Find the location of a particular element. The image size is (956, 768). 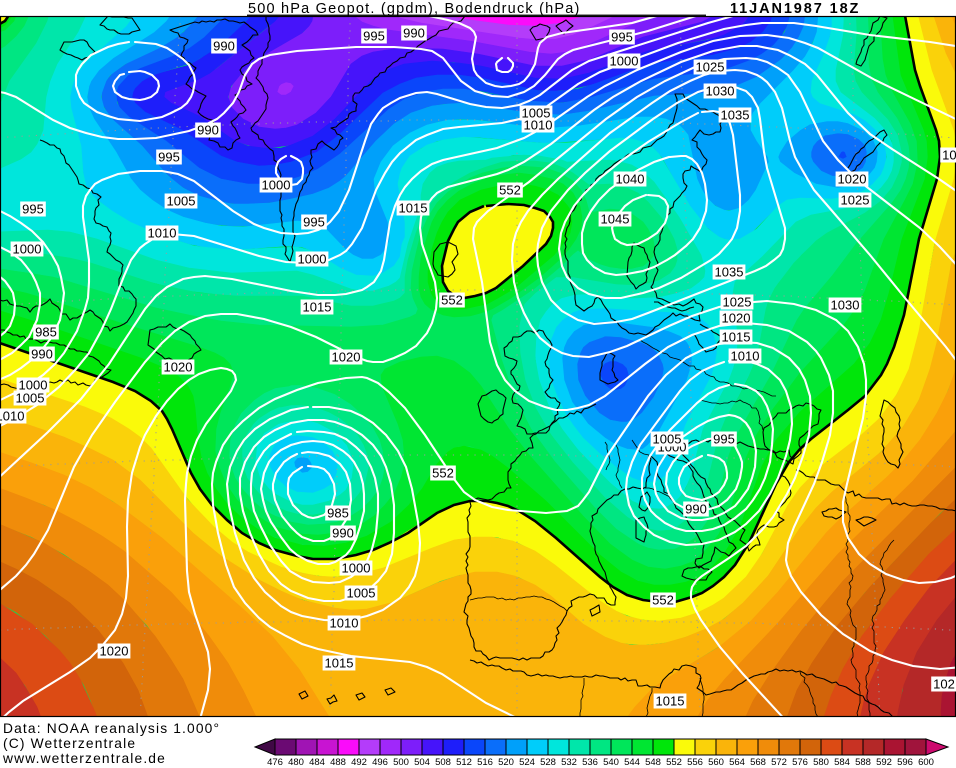

svg-text: 1040 is located at coordinates (630, 179).